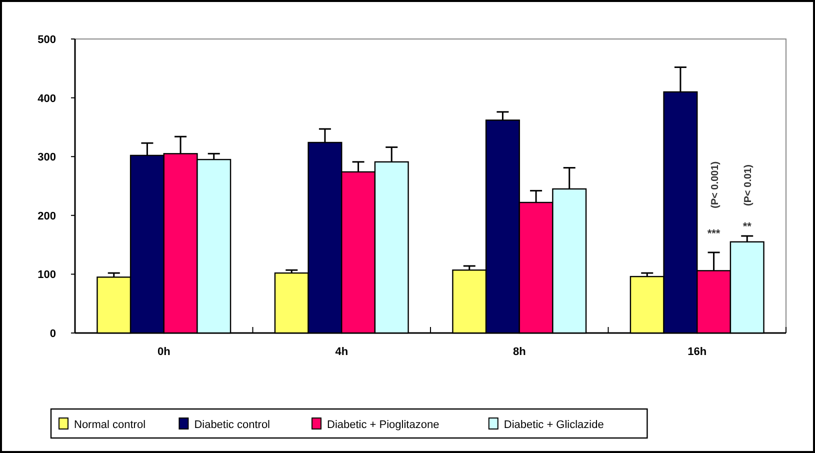 The height and width of the screenshot is (453, 815). Describe the element at coordinates (110, 425) in the screenshot. I see `legend-label: Normal control` at that location.